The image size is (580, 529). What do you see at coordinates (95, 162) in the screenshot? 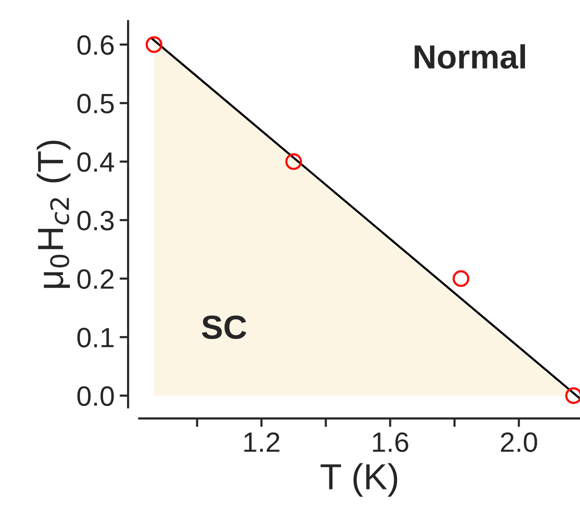
I see `y-tick-label: 0.4` at bounding box center [95, 162].